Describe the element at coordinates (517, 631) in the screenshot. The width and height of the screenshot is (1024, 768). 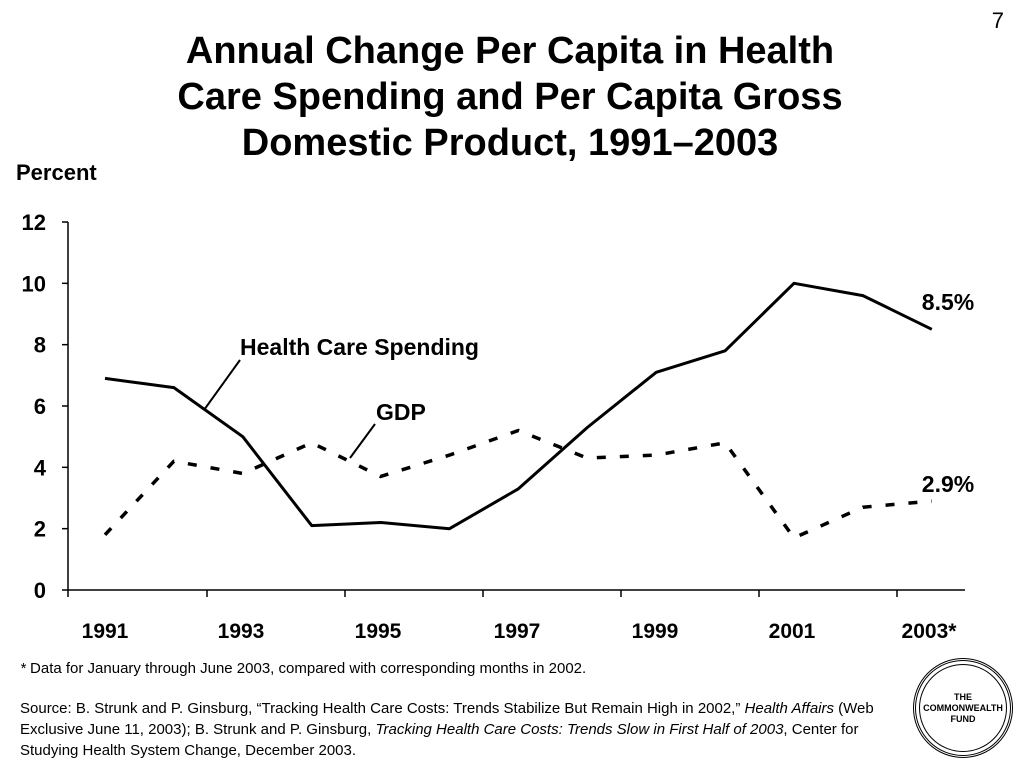
I see `x-tick-label: 1997` at that location.